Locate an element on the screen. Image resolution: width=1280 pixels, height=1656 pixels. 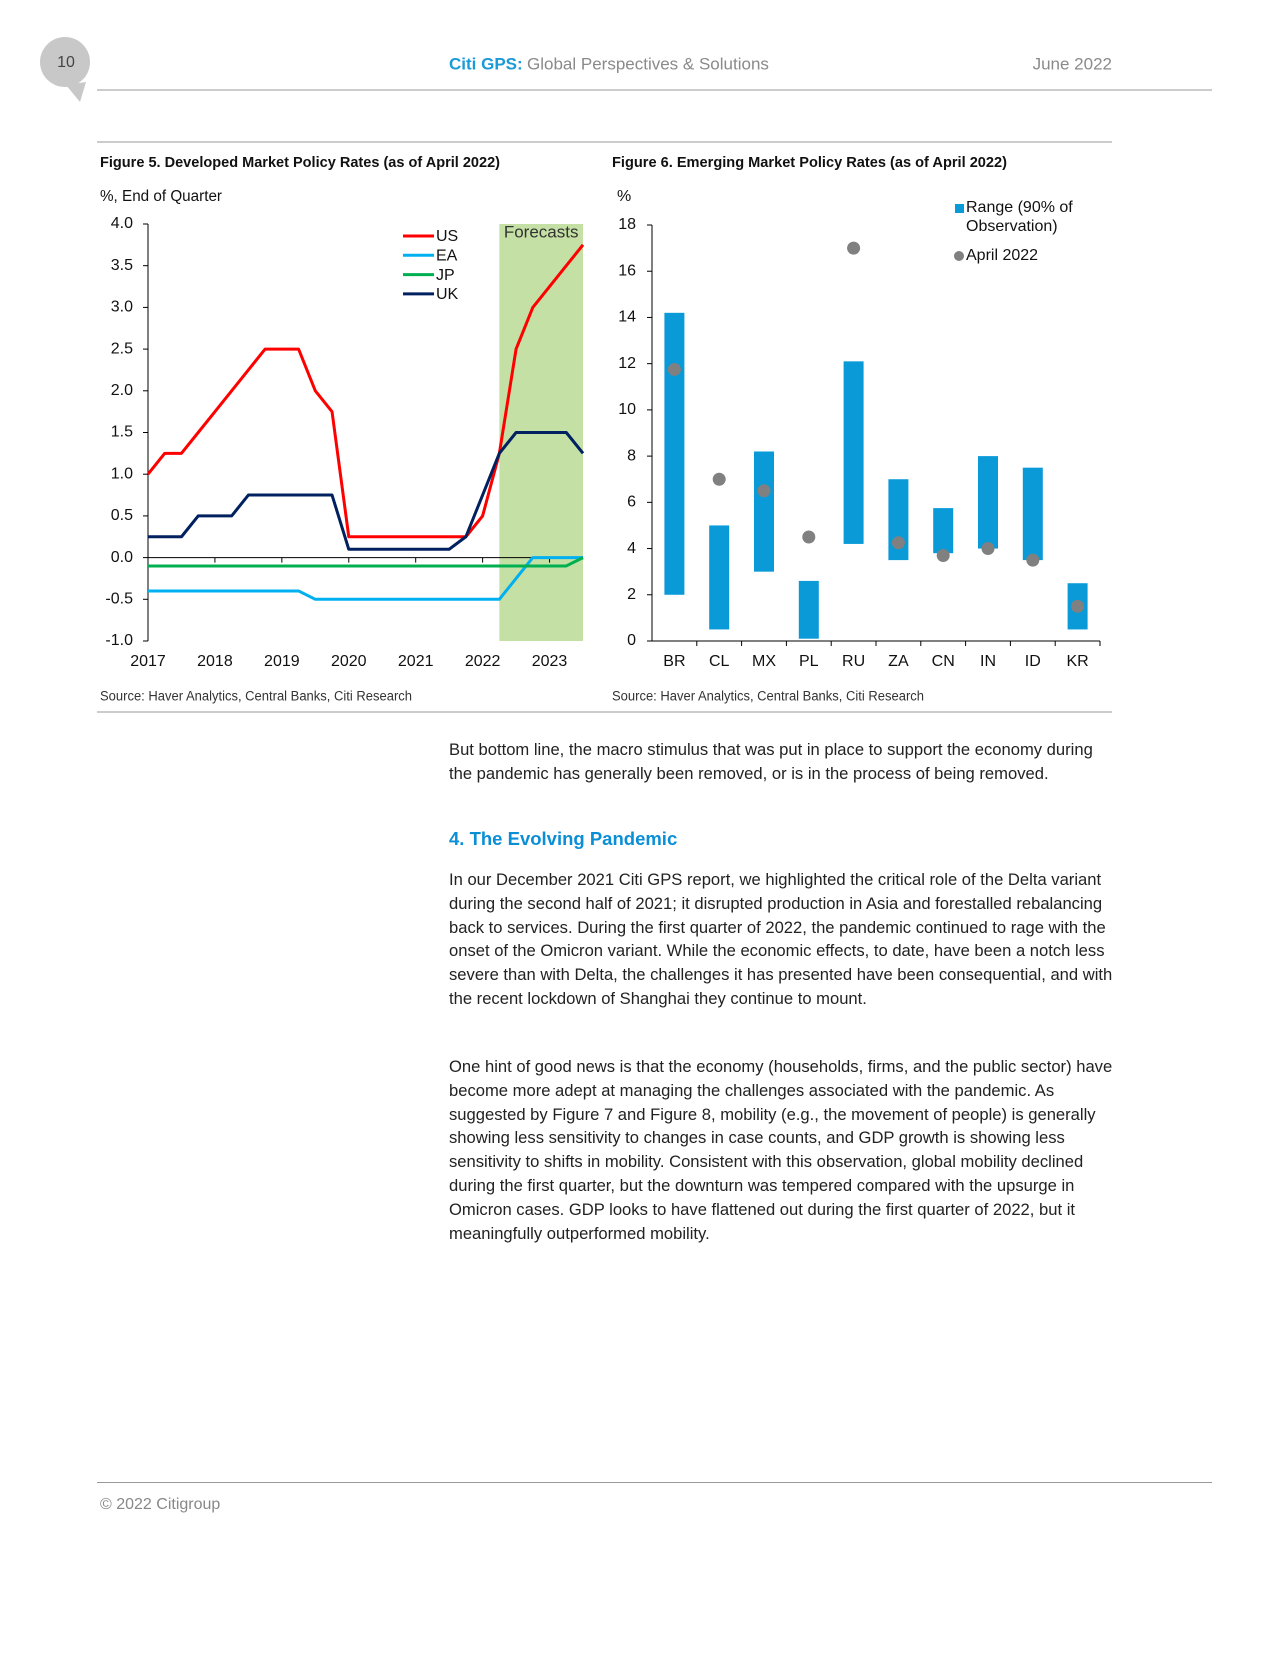
y-tick-label: 10 is located at coordinates (627, 409).